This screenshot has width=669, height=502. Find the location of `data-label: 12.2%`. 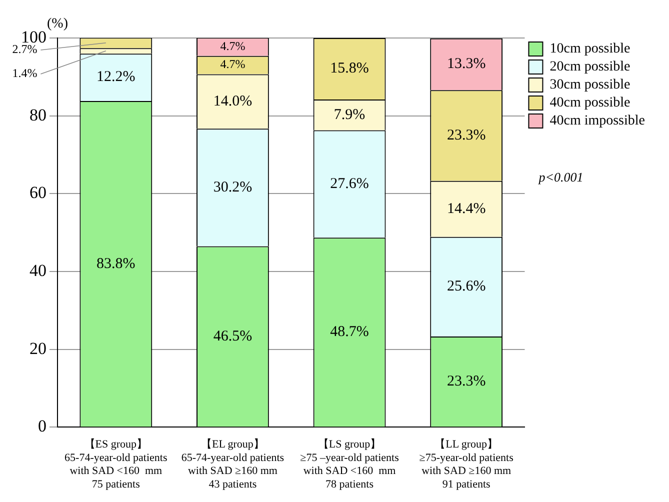

data-label: 12.2% is located at coordinates (116, 77).